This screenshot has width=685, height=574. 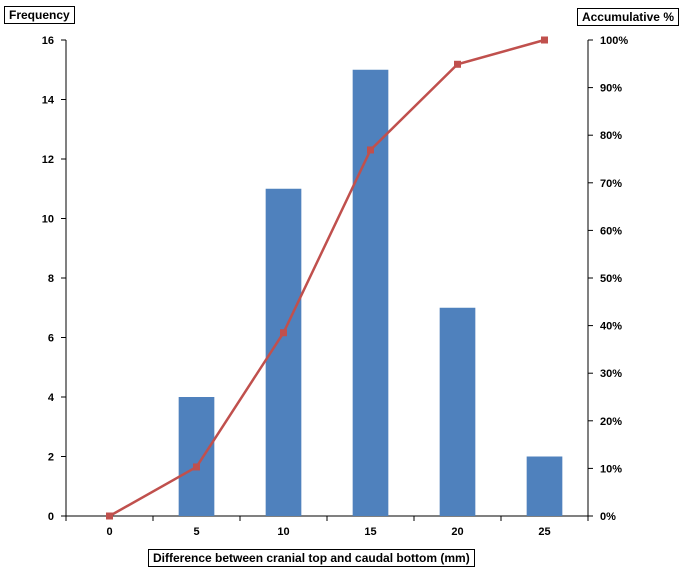 I want to click on y2-tick-label: 90%, so click(x=611, y=89).